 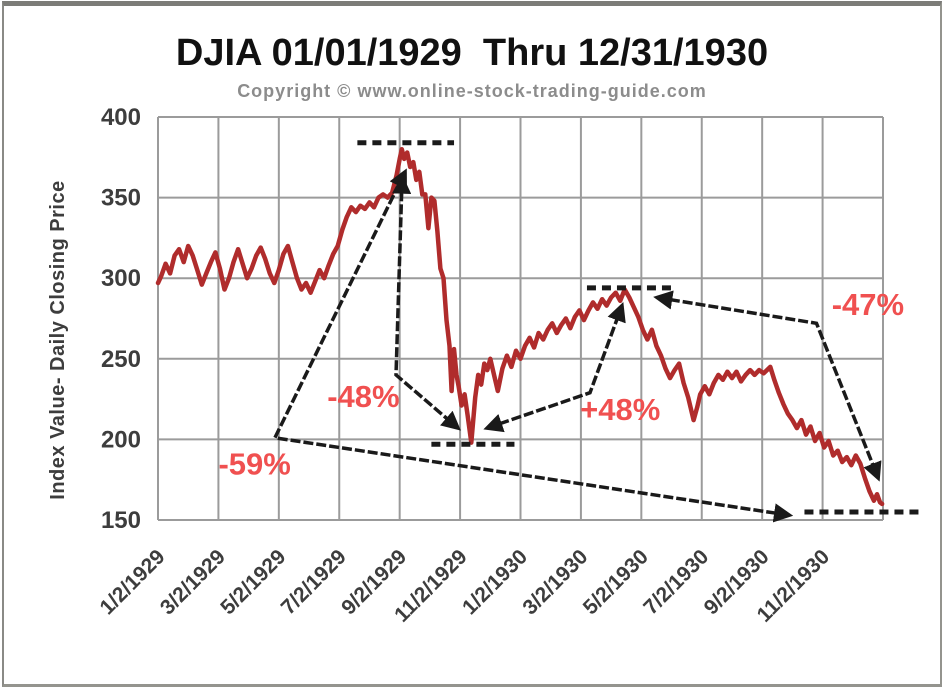 What do you see at coordinates (121, 520) in the screenshot?
I see `y-tick-label: 150` at bounding box center [121, 520].